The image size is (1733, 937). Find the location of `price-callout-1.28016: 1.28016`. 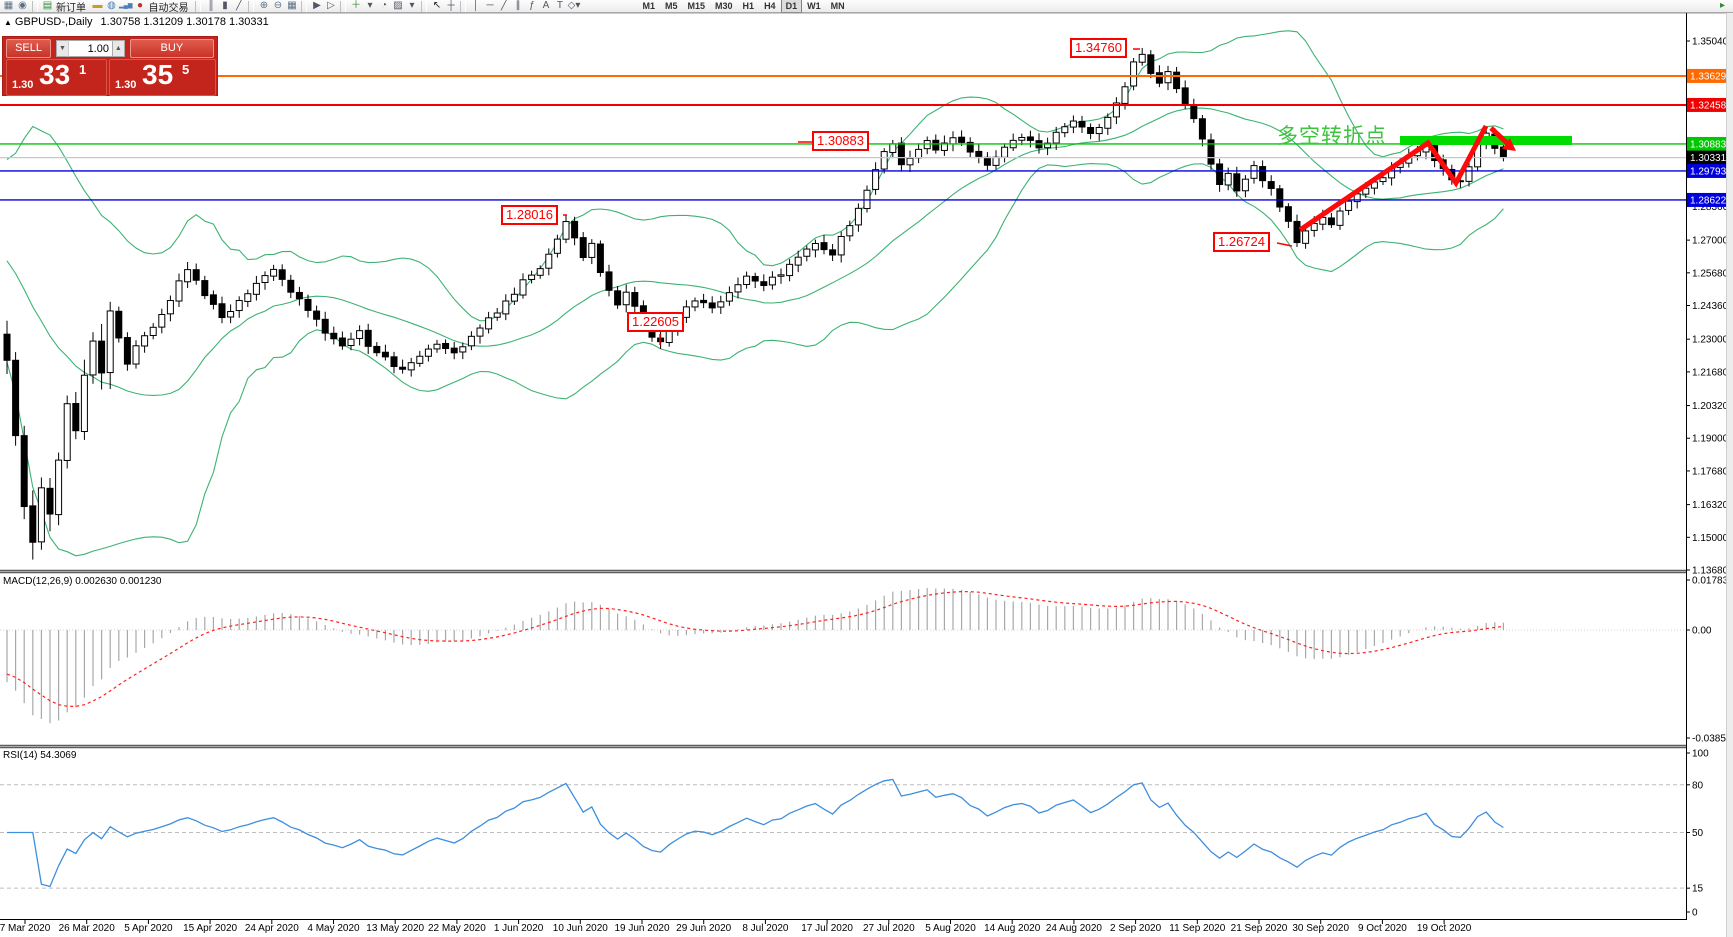

price-callout-1.28016: 1.28016 is located at coordinates (529, 215).